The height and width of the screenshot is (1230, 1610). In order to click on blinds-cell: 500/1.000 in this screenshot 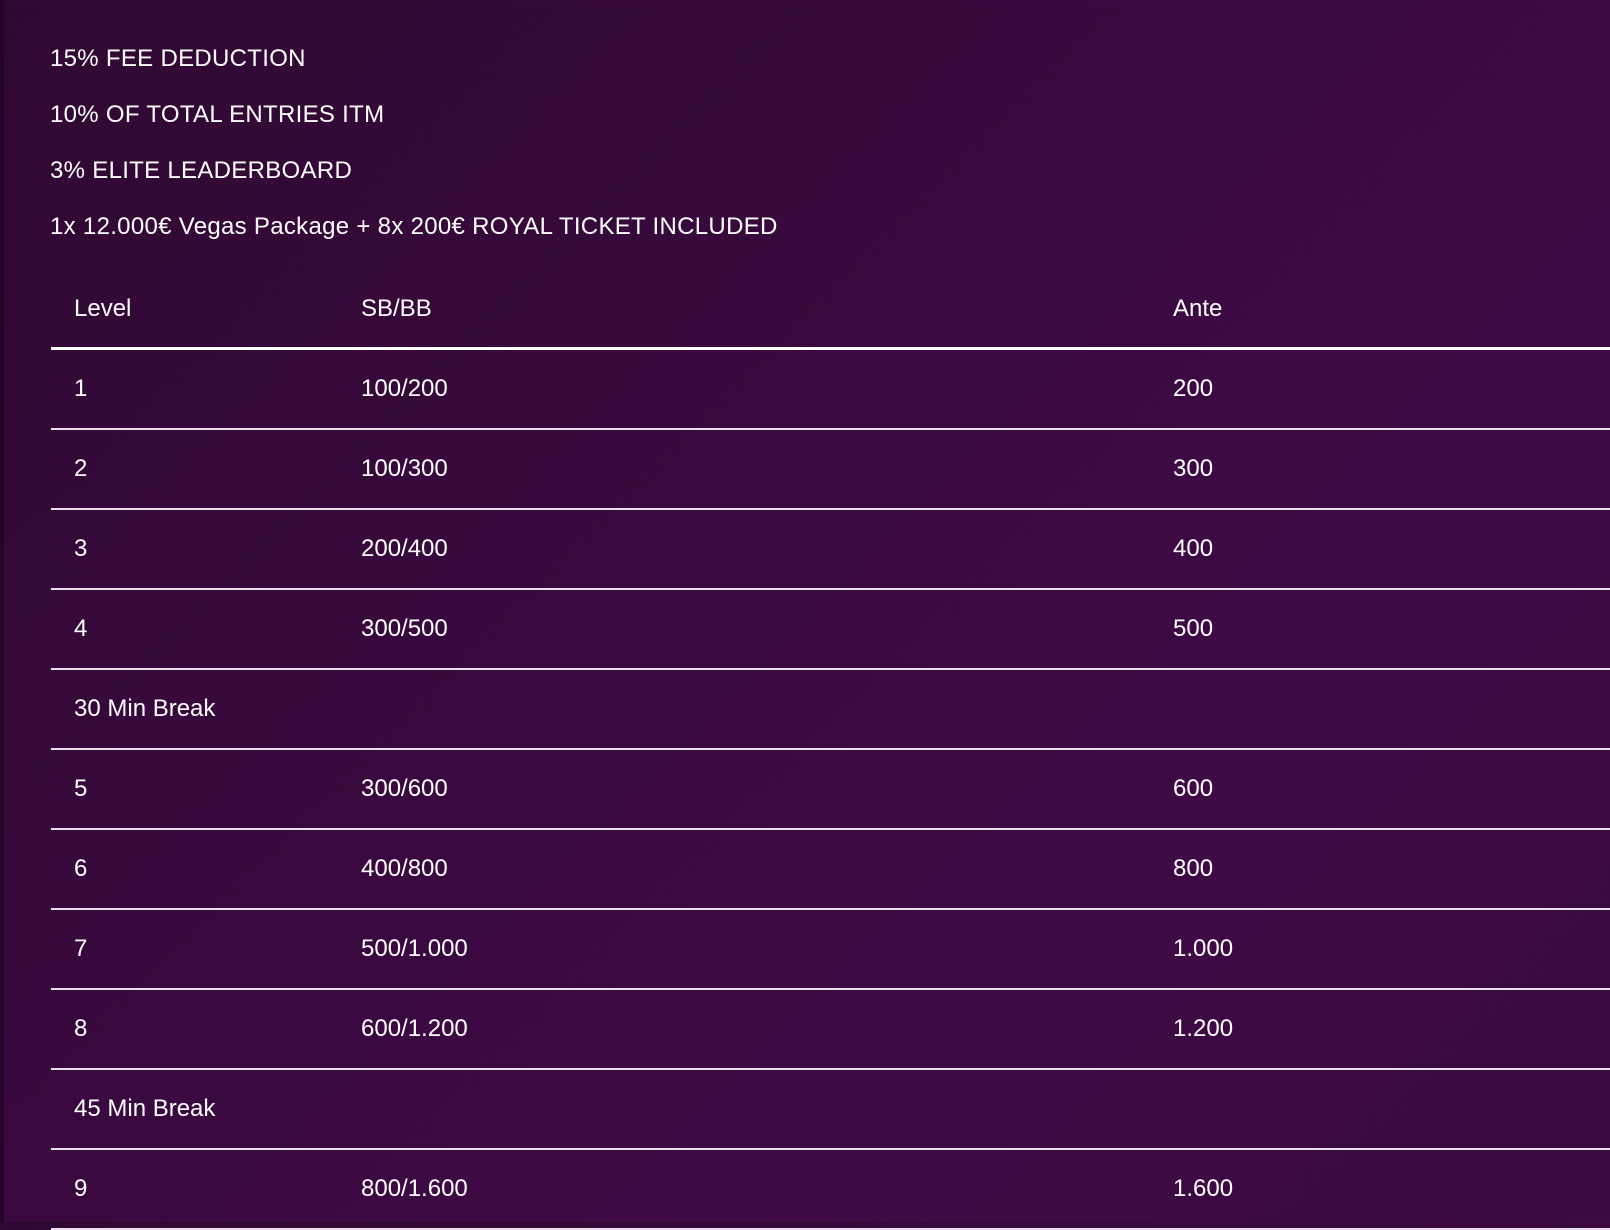, I will do `click(414, 948)`.